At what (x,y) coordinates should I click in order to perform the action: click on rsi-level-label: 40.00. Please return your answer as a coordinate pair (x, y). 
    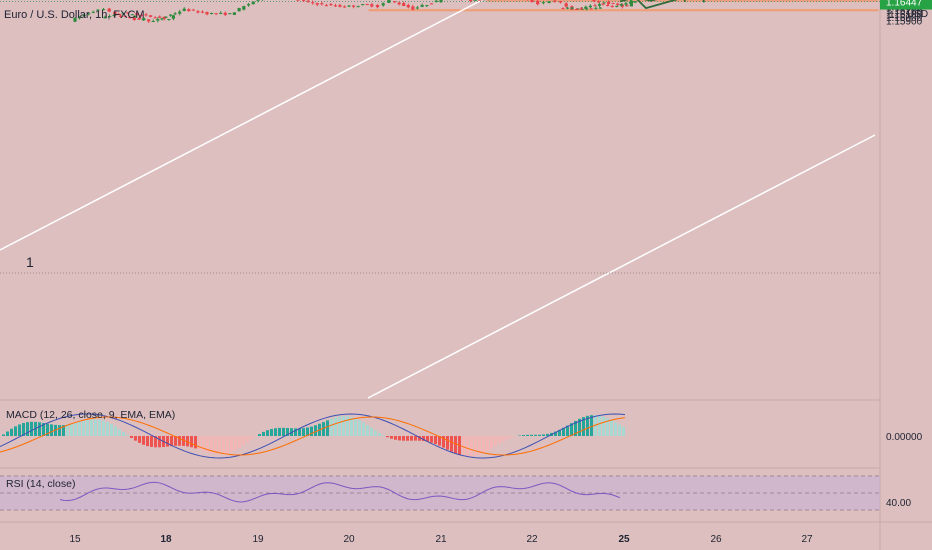
    Looking at the image, I should click on (898, 503).